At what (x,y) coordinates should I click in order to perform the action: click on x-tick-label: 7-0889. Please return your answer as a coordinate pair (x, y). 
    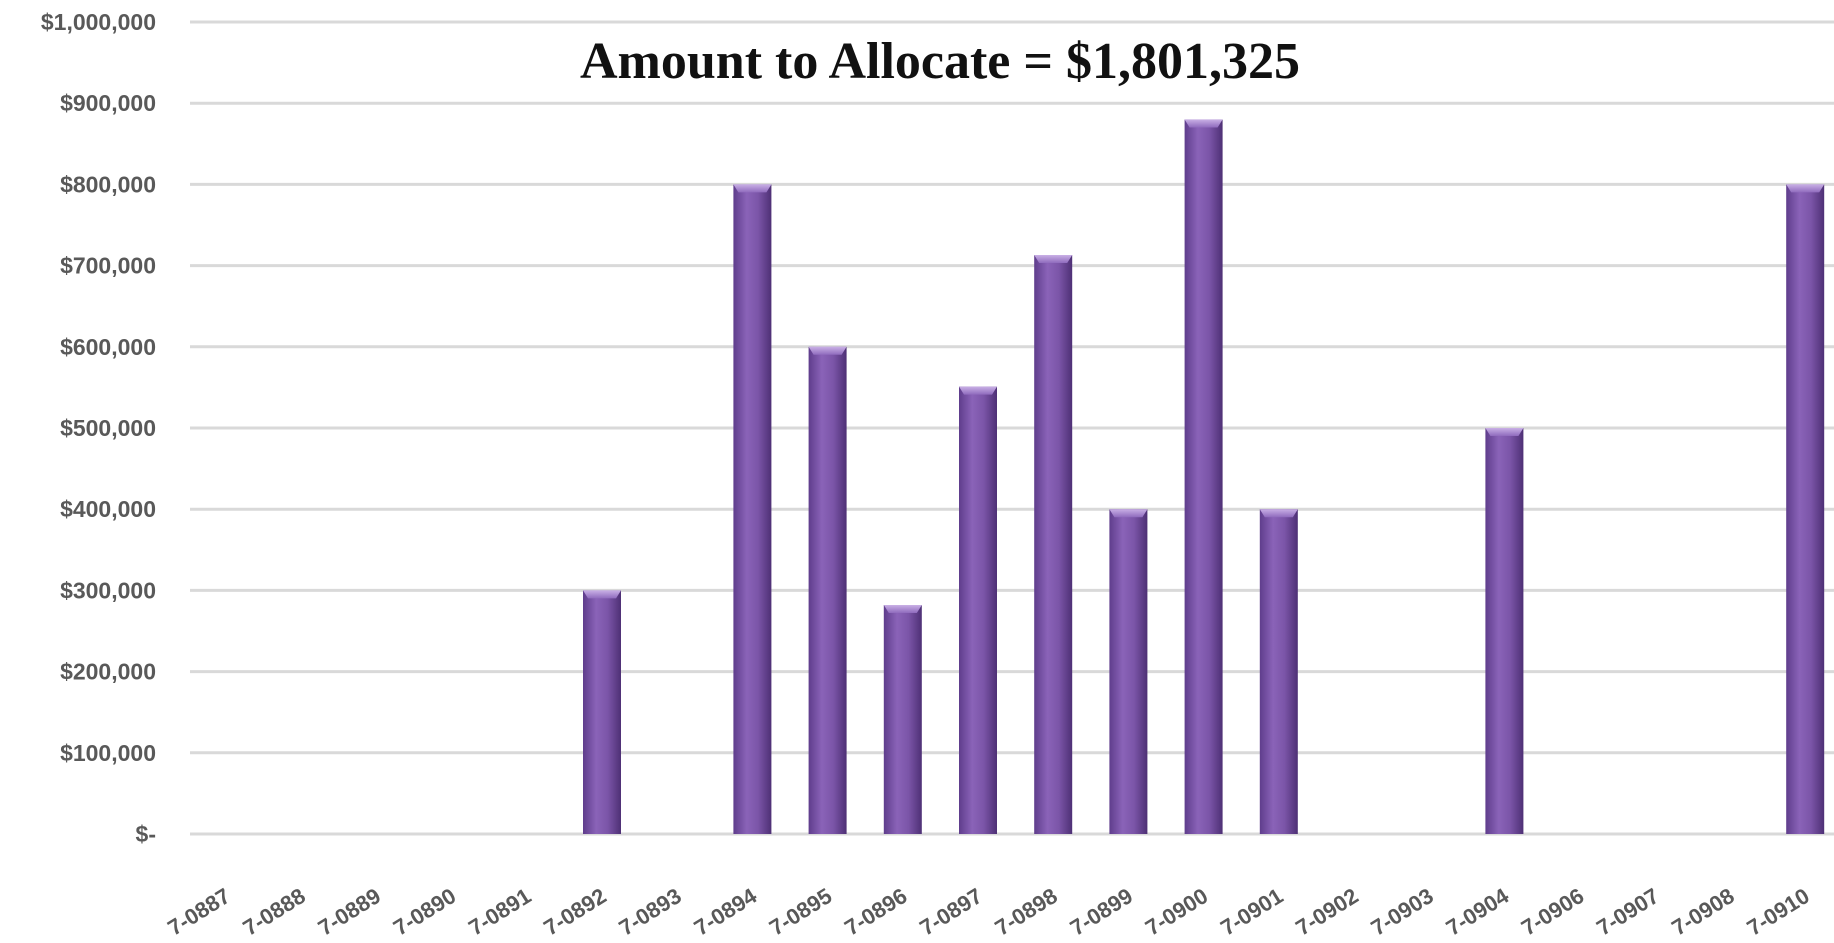
    Looking at the image, I should click on (349, 912).